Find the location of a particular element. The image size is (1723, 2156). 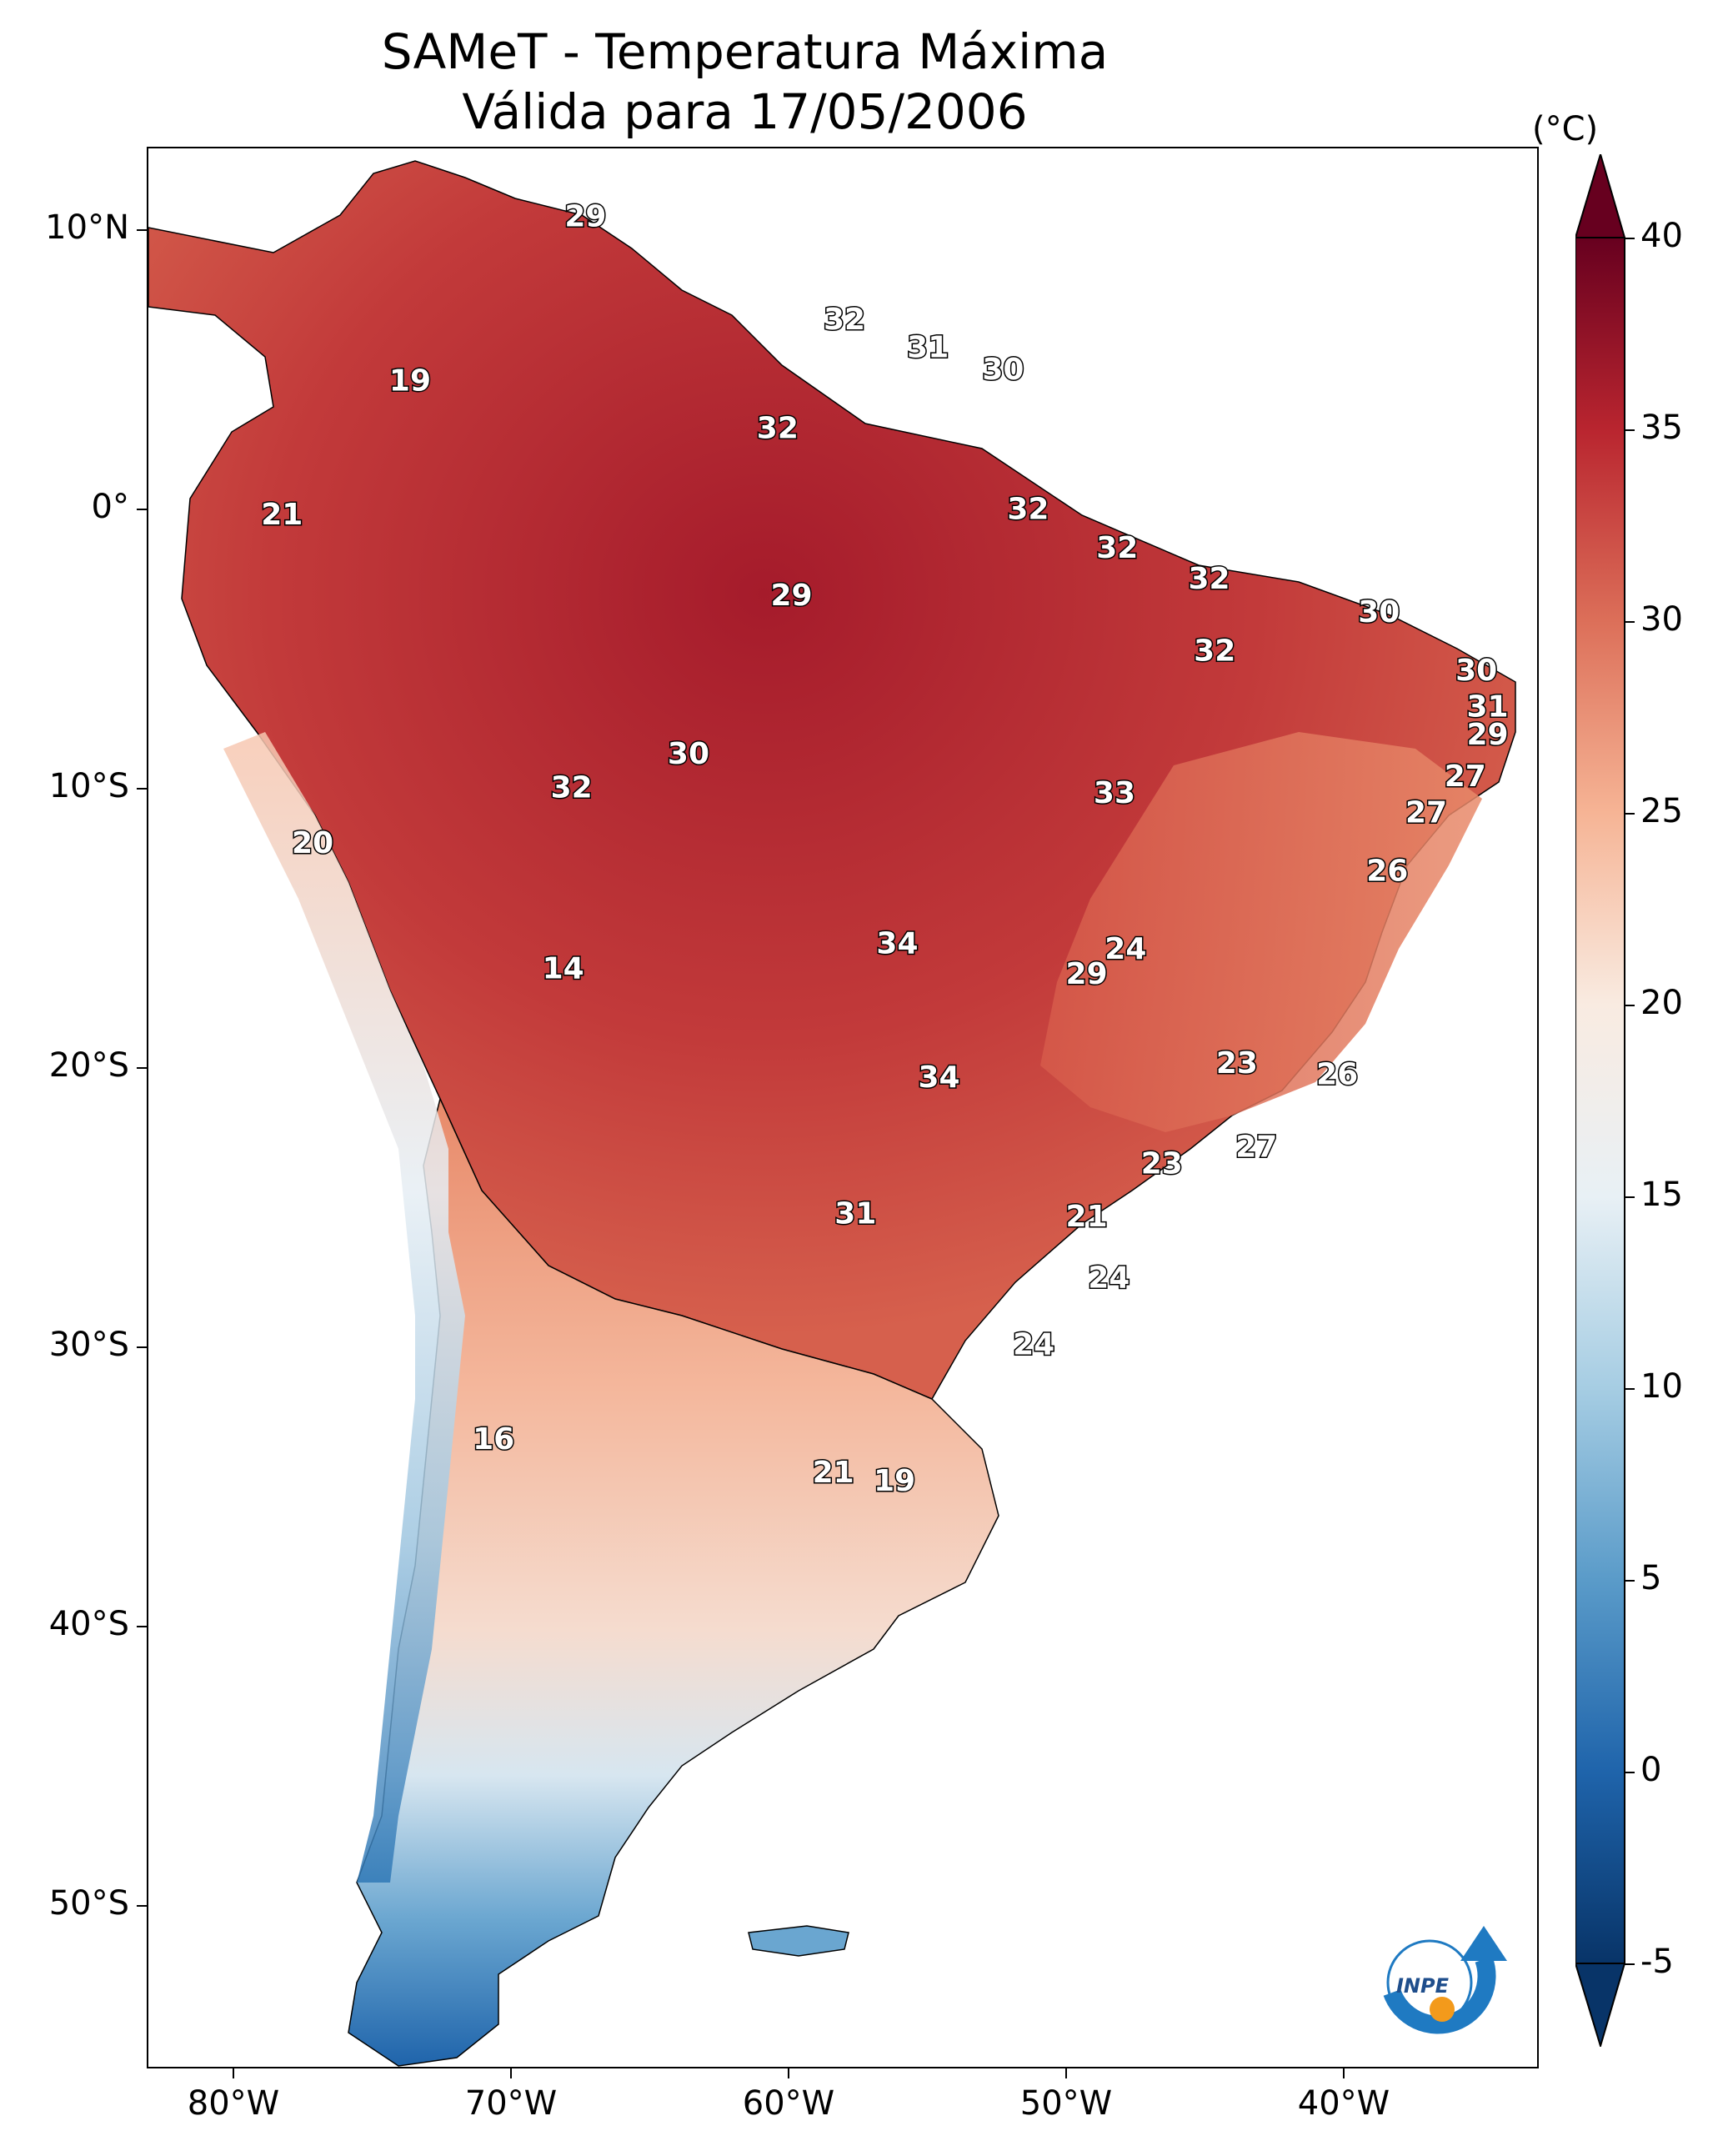

lon-label-70w: 70°W is located at coordinates (511, 2103).